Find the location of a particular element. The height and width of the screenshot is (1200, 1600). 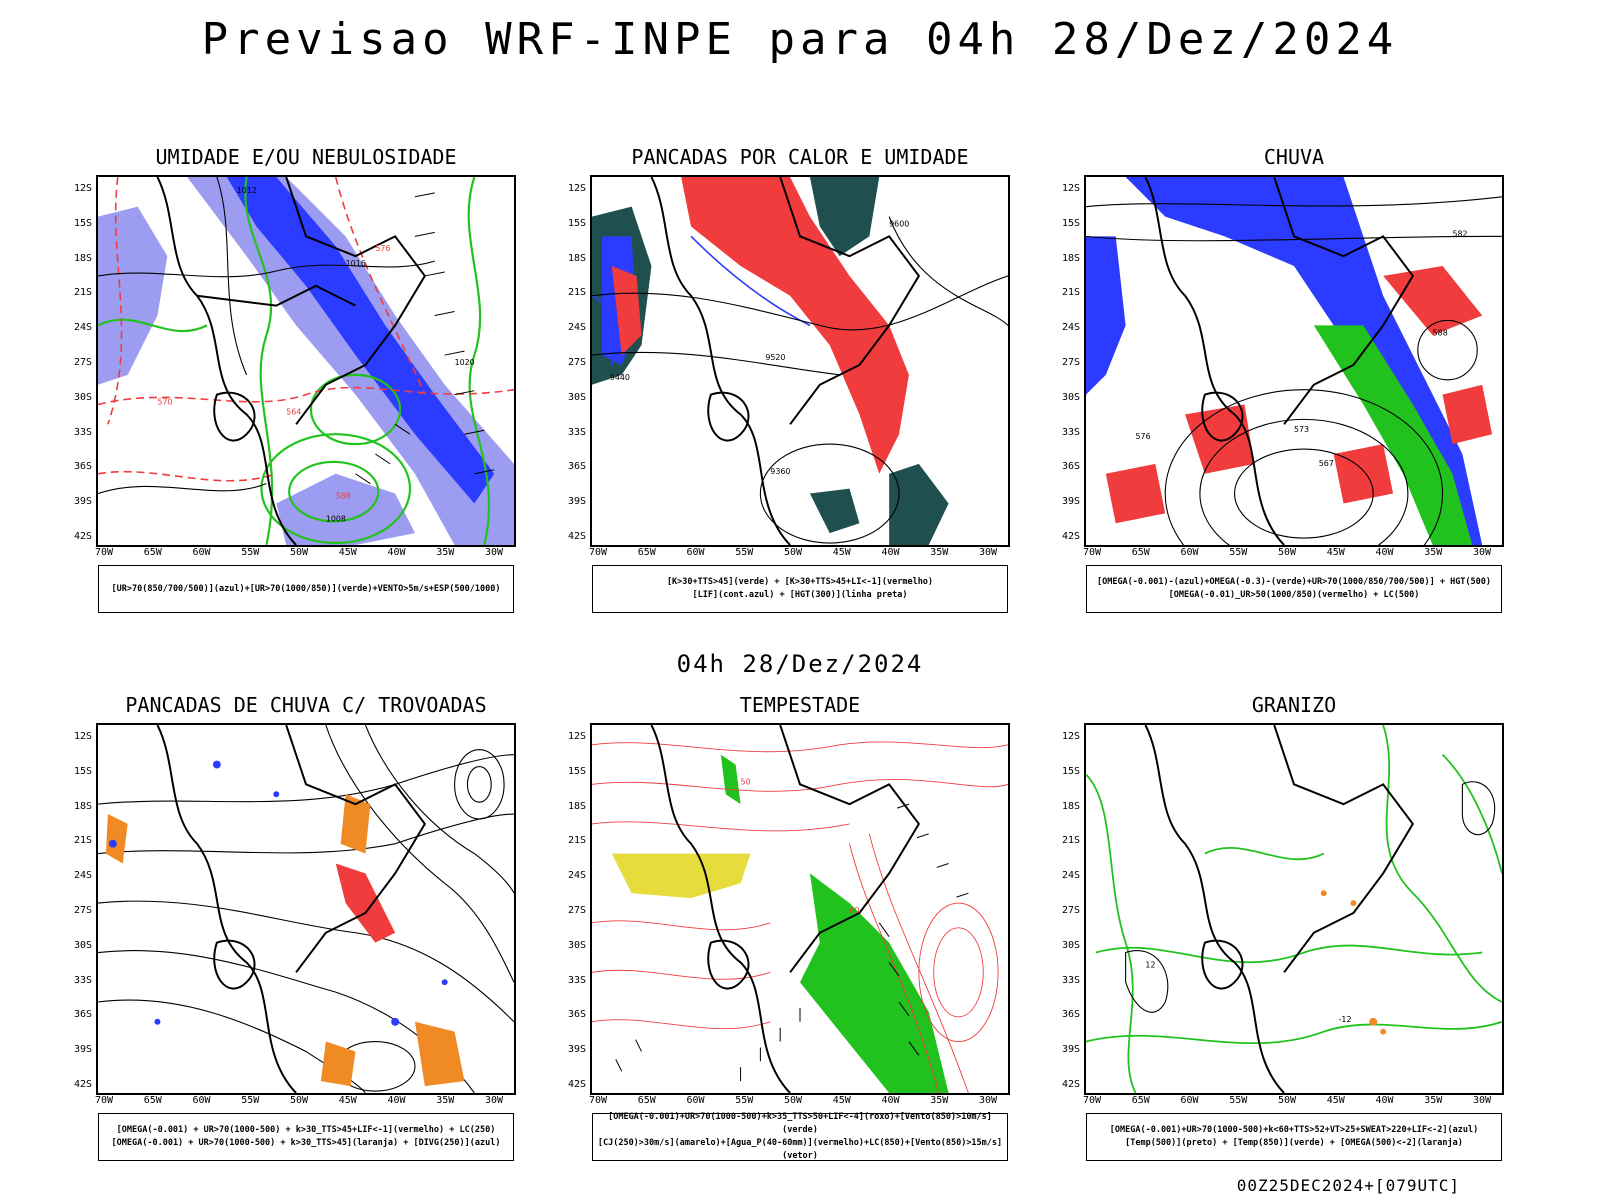

lon-axis: 70W 65W 60W 55W 50W 45W 40W 35W 30W is located at coordinates (1293, 1102).